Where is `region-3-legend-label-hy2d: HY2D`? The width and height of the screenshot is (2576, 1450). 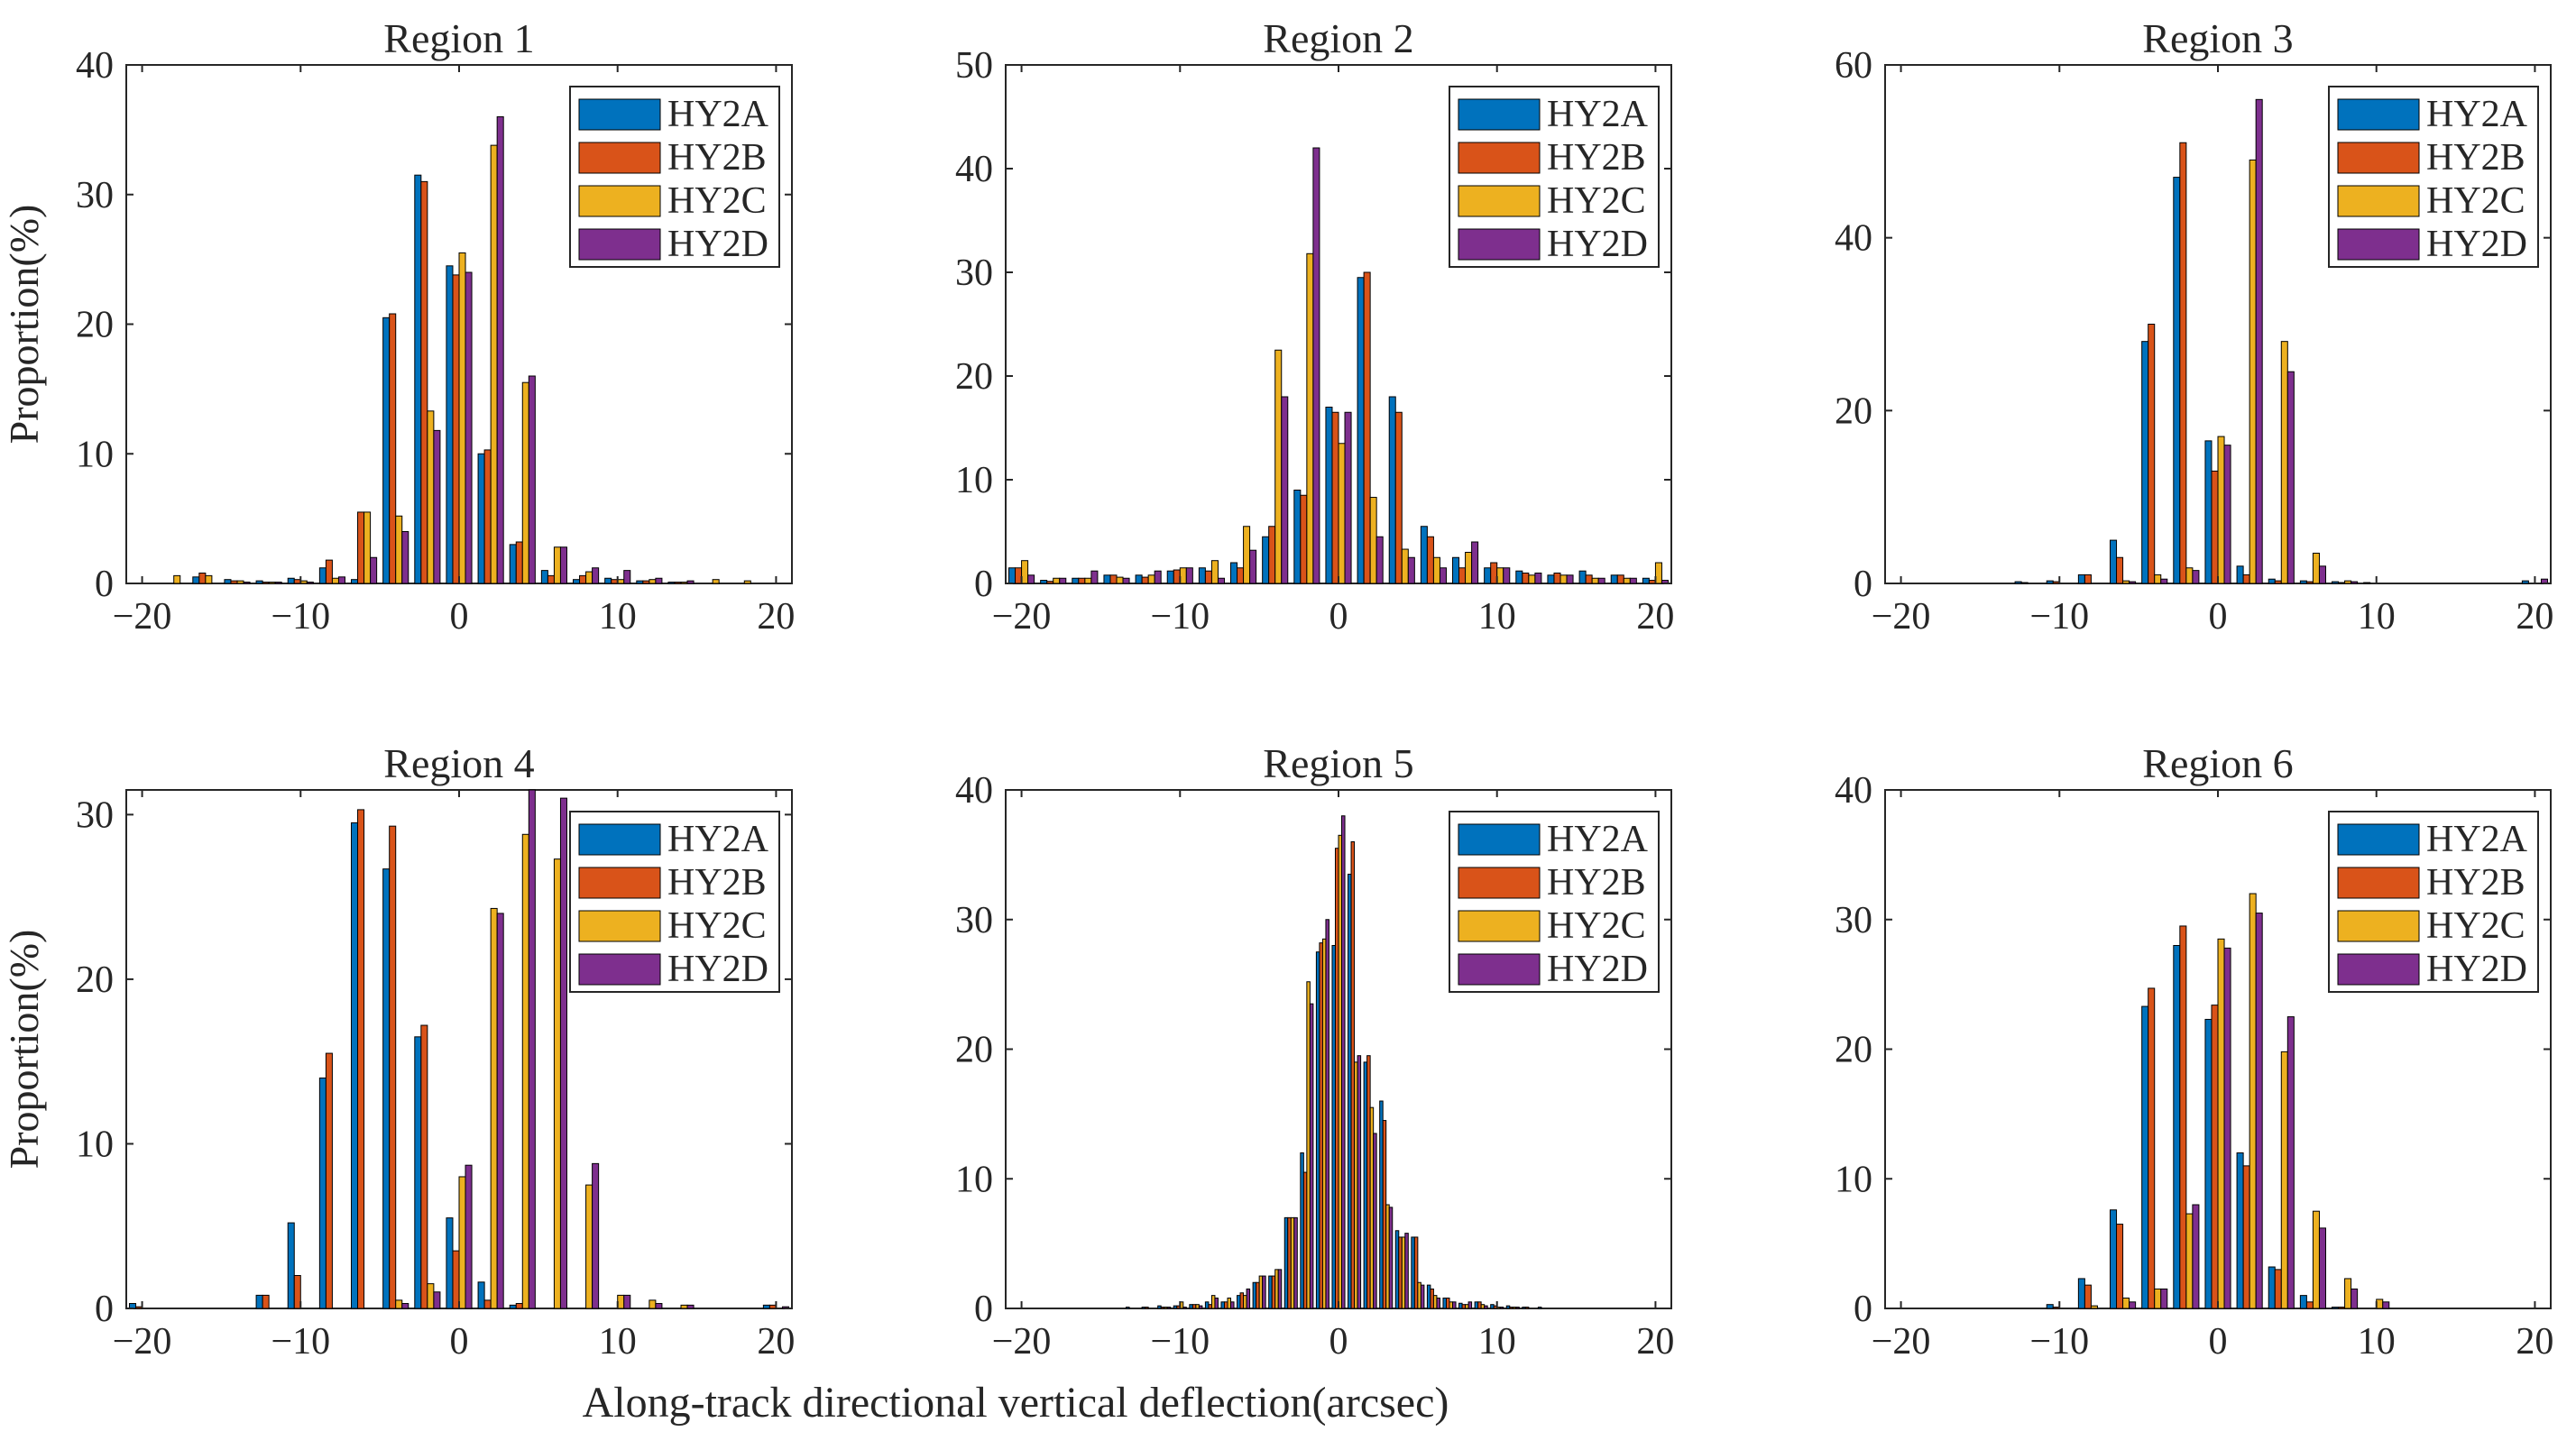
region-3-legend-label-hy2d: HY2D is located at coordinates (2477, 244).